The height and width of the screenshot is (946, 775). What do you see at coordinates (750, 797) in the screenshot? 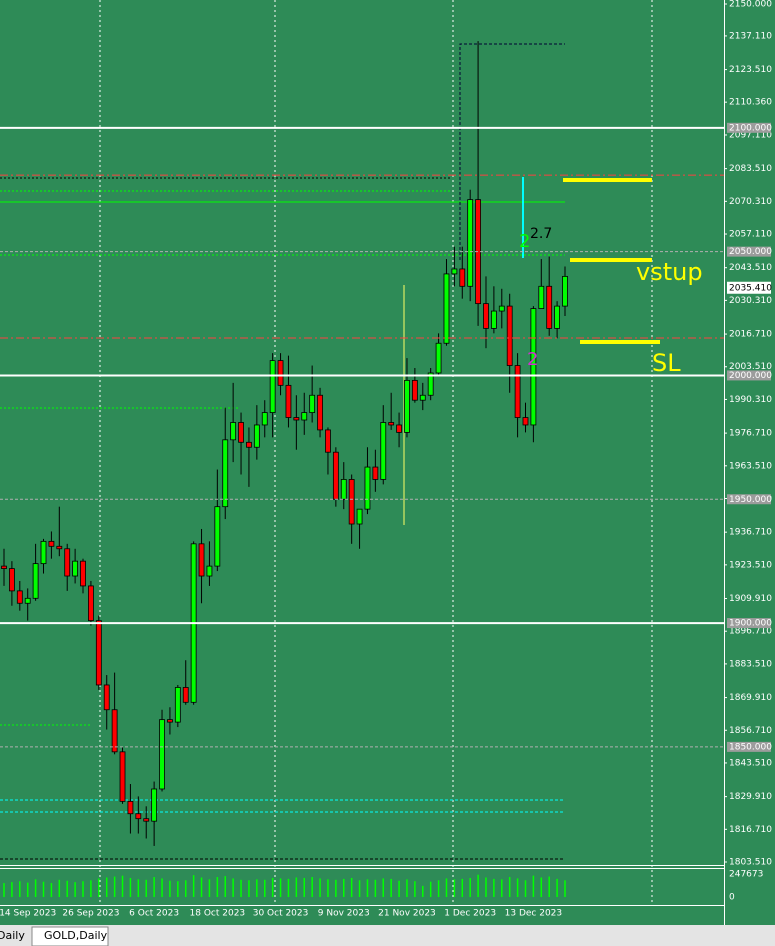
I see `y-tick-label: 1829.910` at bounding box center [750, 797].